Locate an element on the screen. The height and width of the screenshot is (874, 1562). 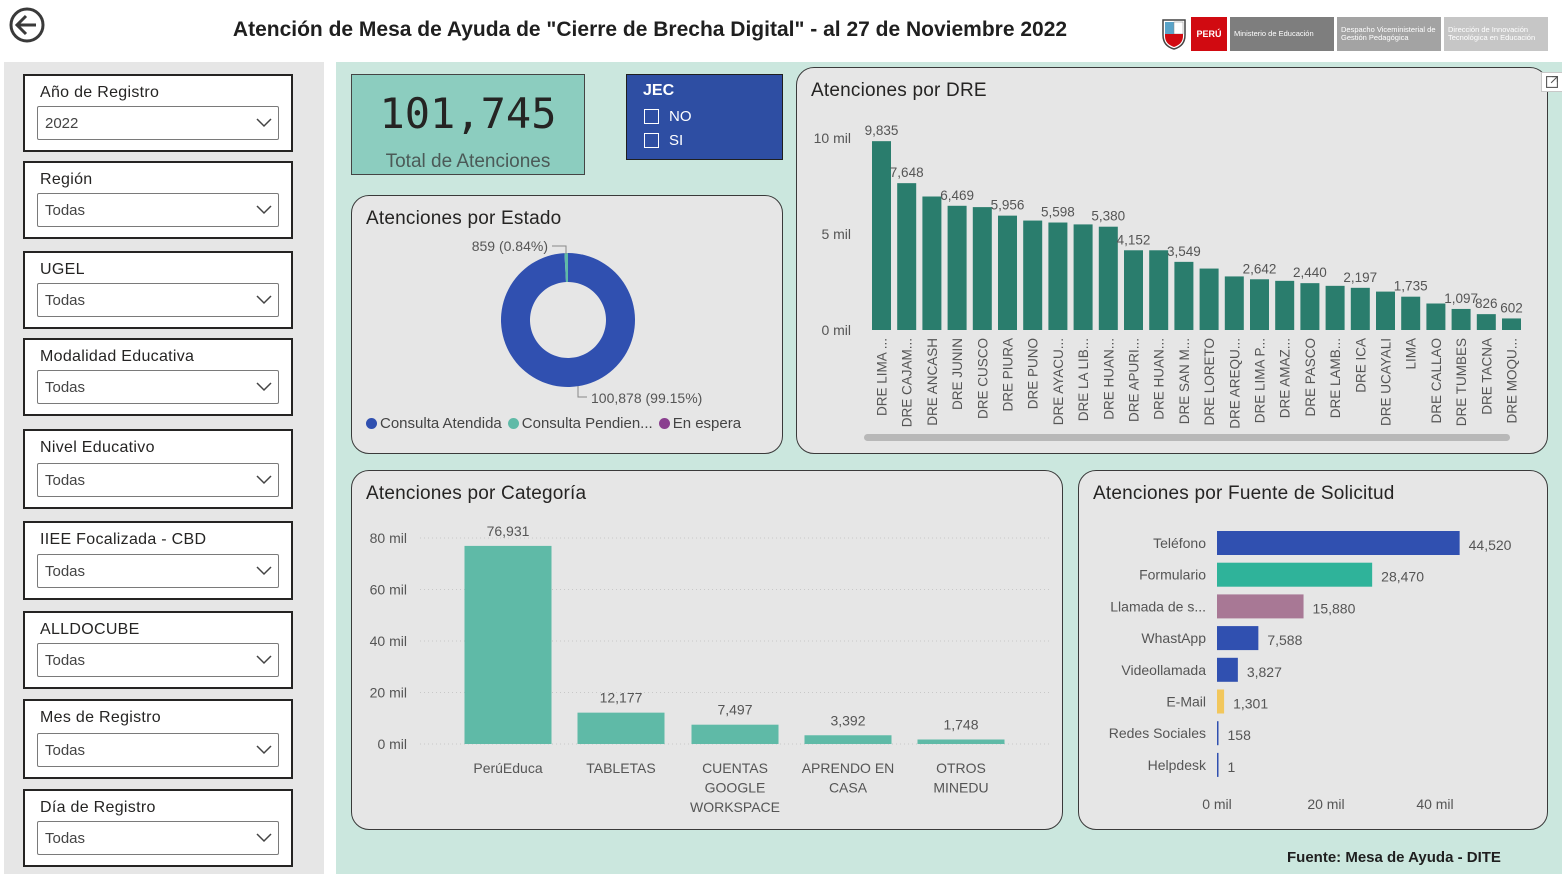
data-label: 5,956 is located at coordinates (1008, 205).